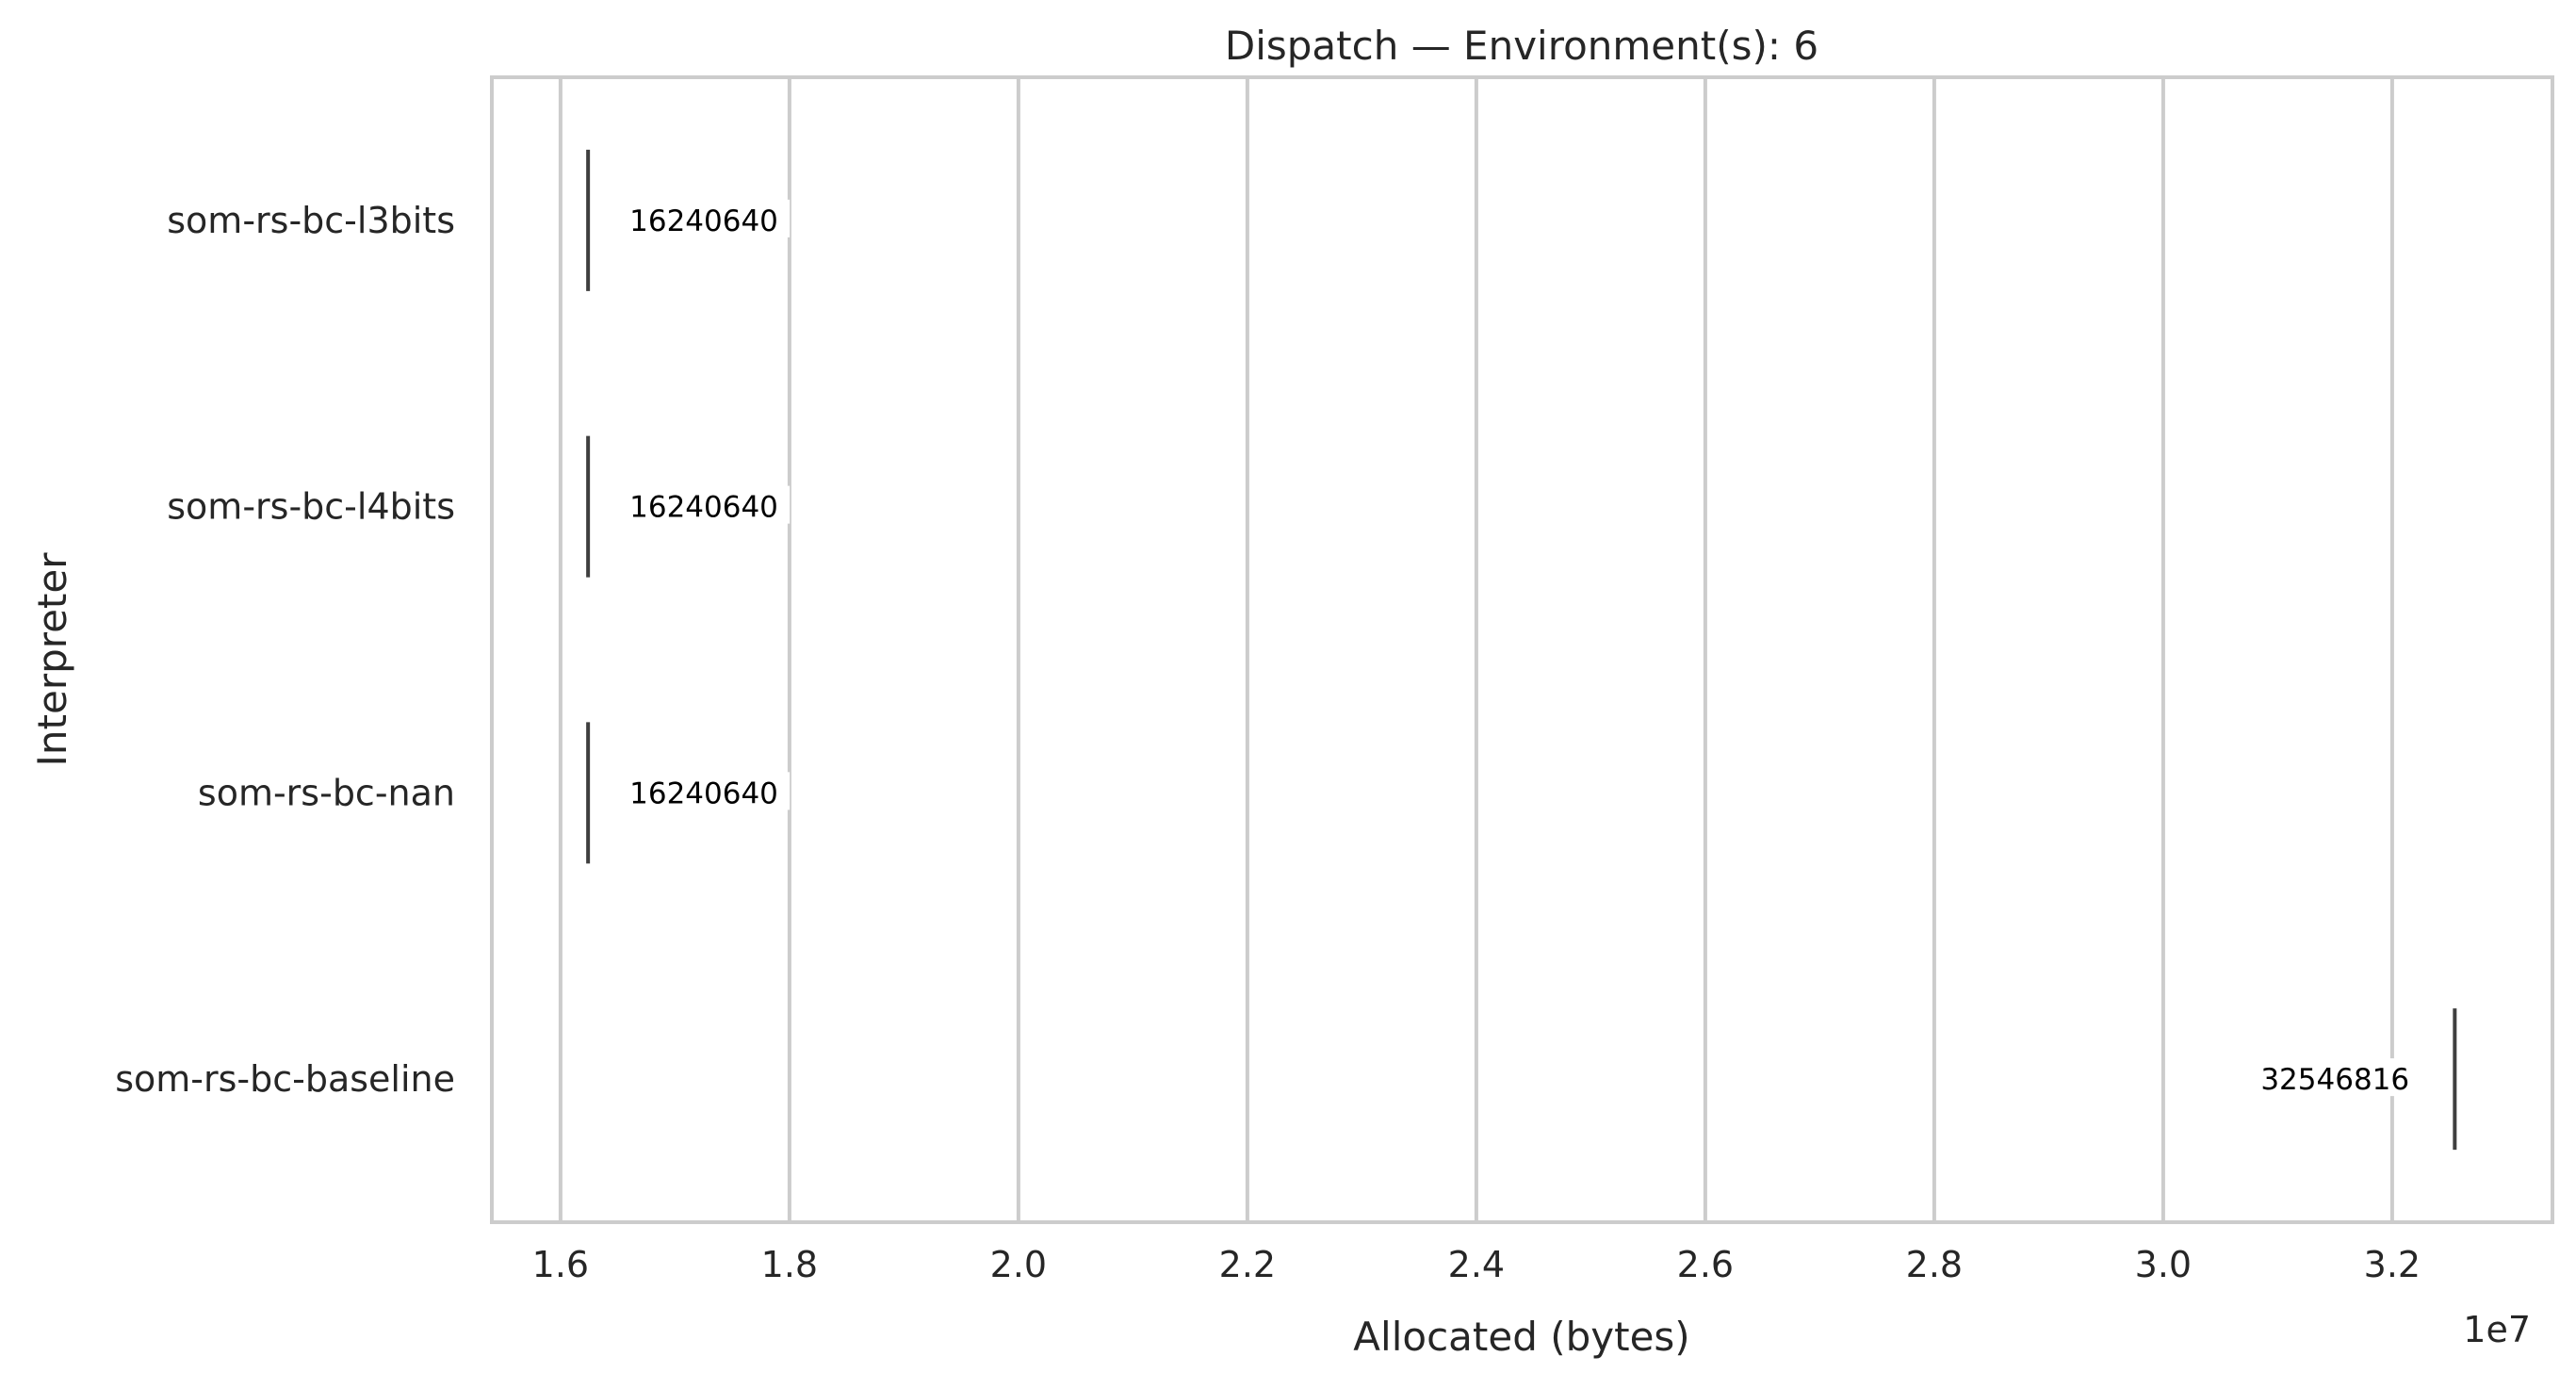 The image size is (2576, 1389). Describe the element at coordinates (52, 659) in the screenshot. I see `y-axis-label: Interpreter` at that location.